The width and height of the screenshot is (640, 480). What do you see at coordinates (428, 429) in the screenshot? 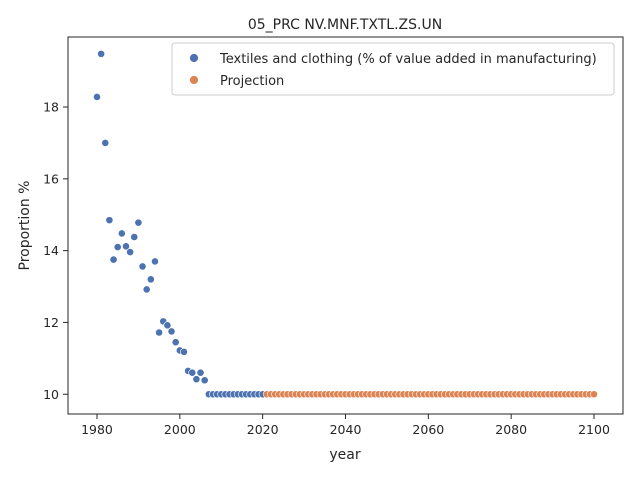
I see `x-tick-label: 2060` at bounding box center [428, 429].